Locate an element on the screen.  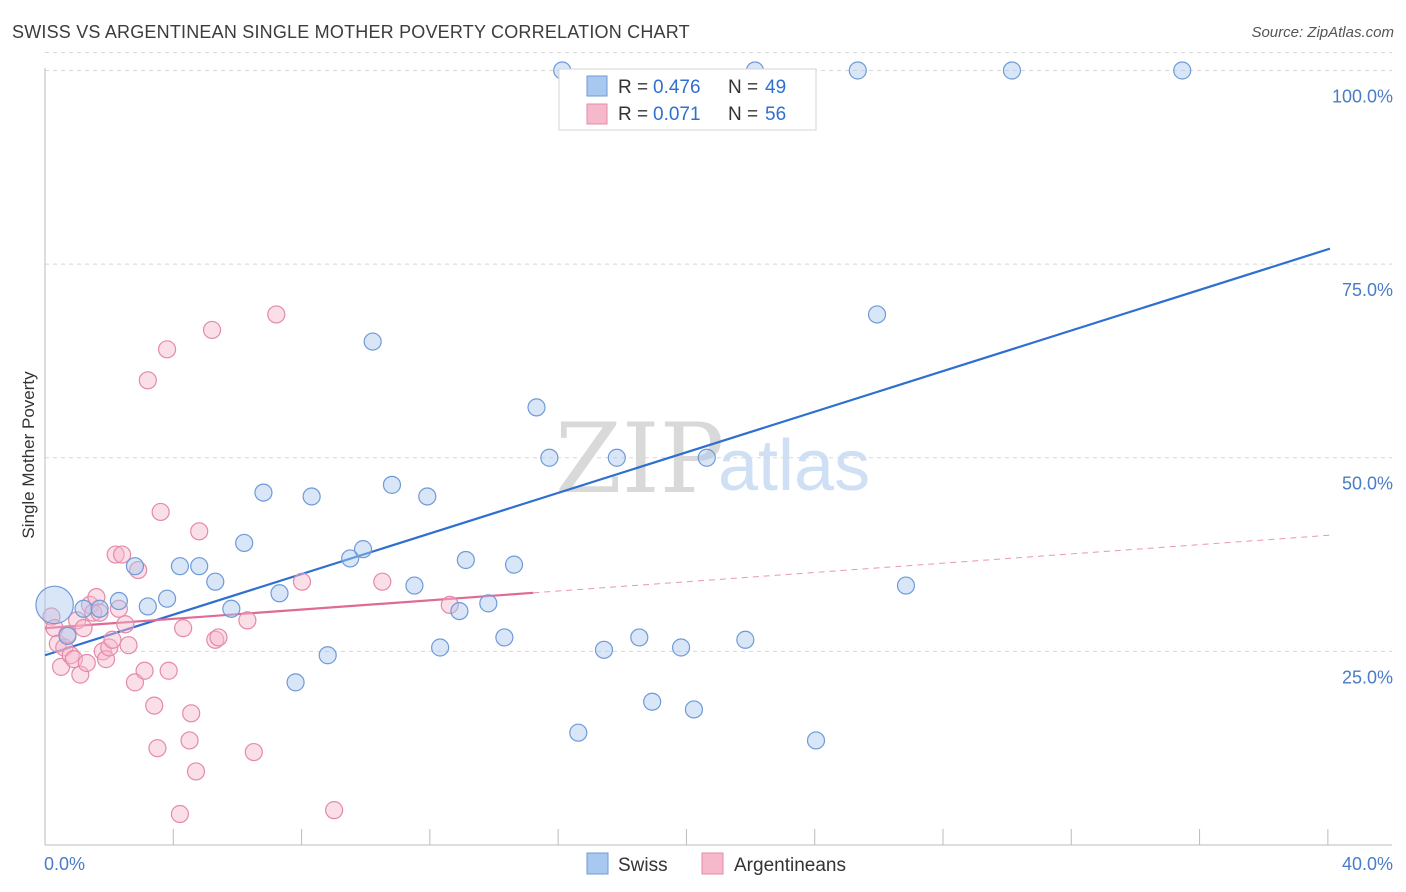
bottom-legend-swiss: Swiss is located at coordinates (643, 865).